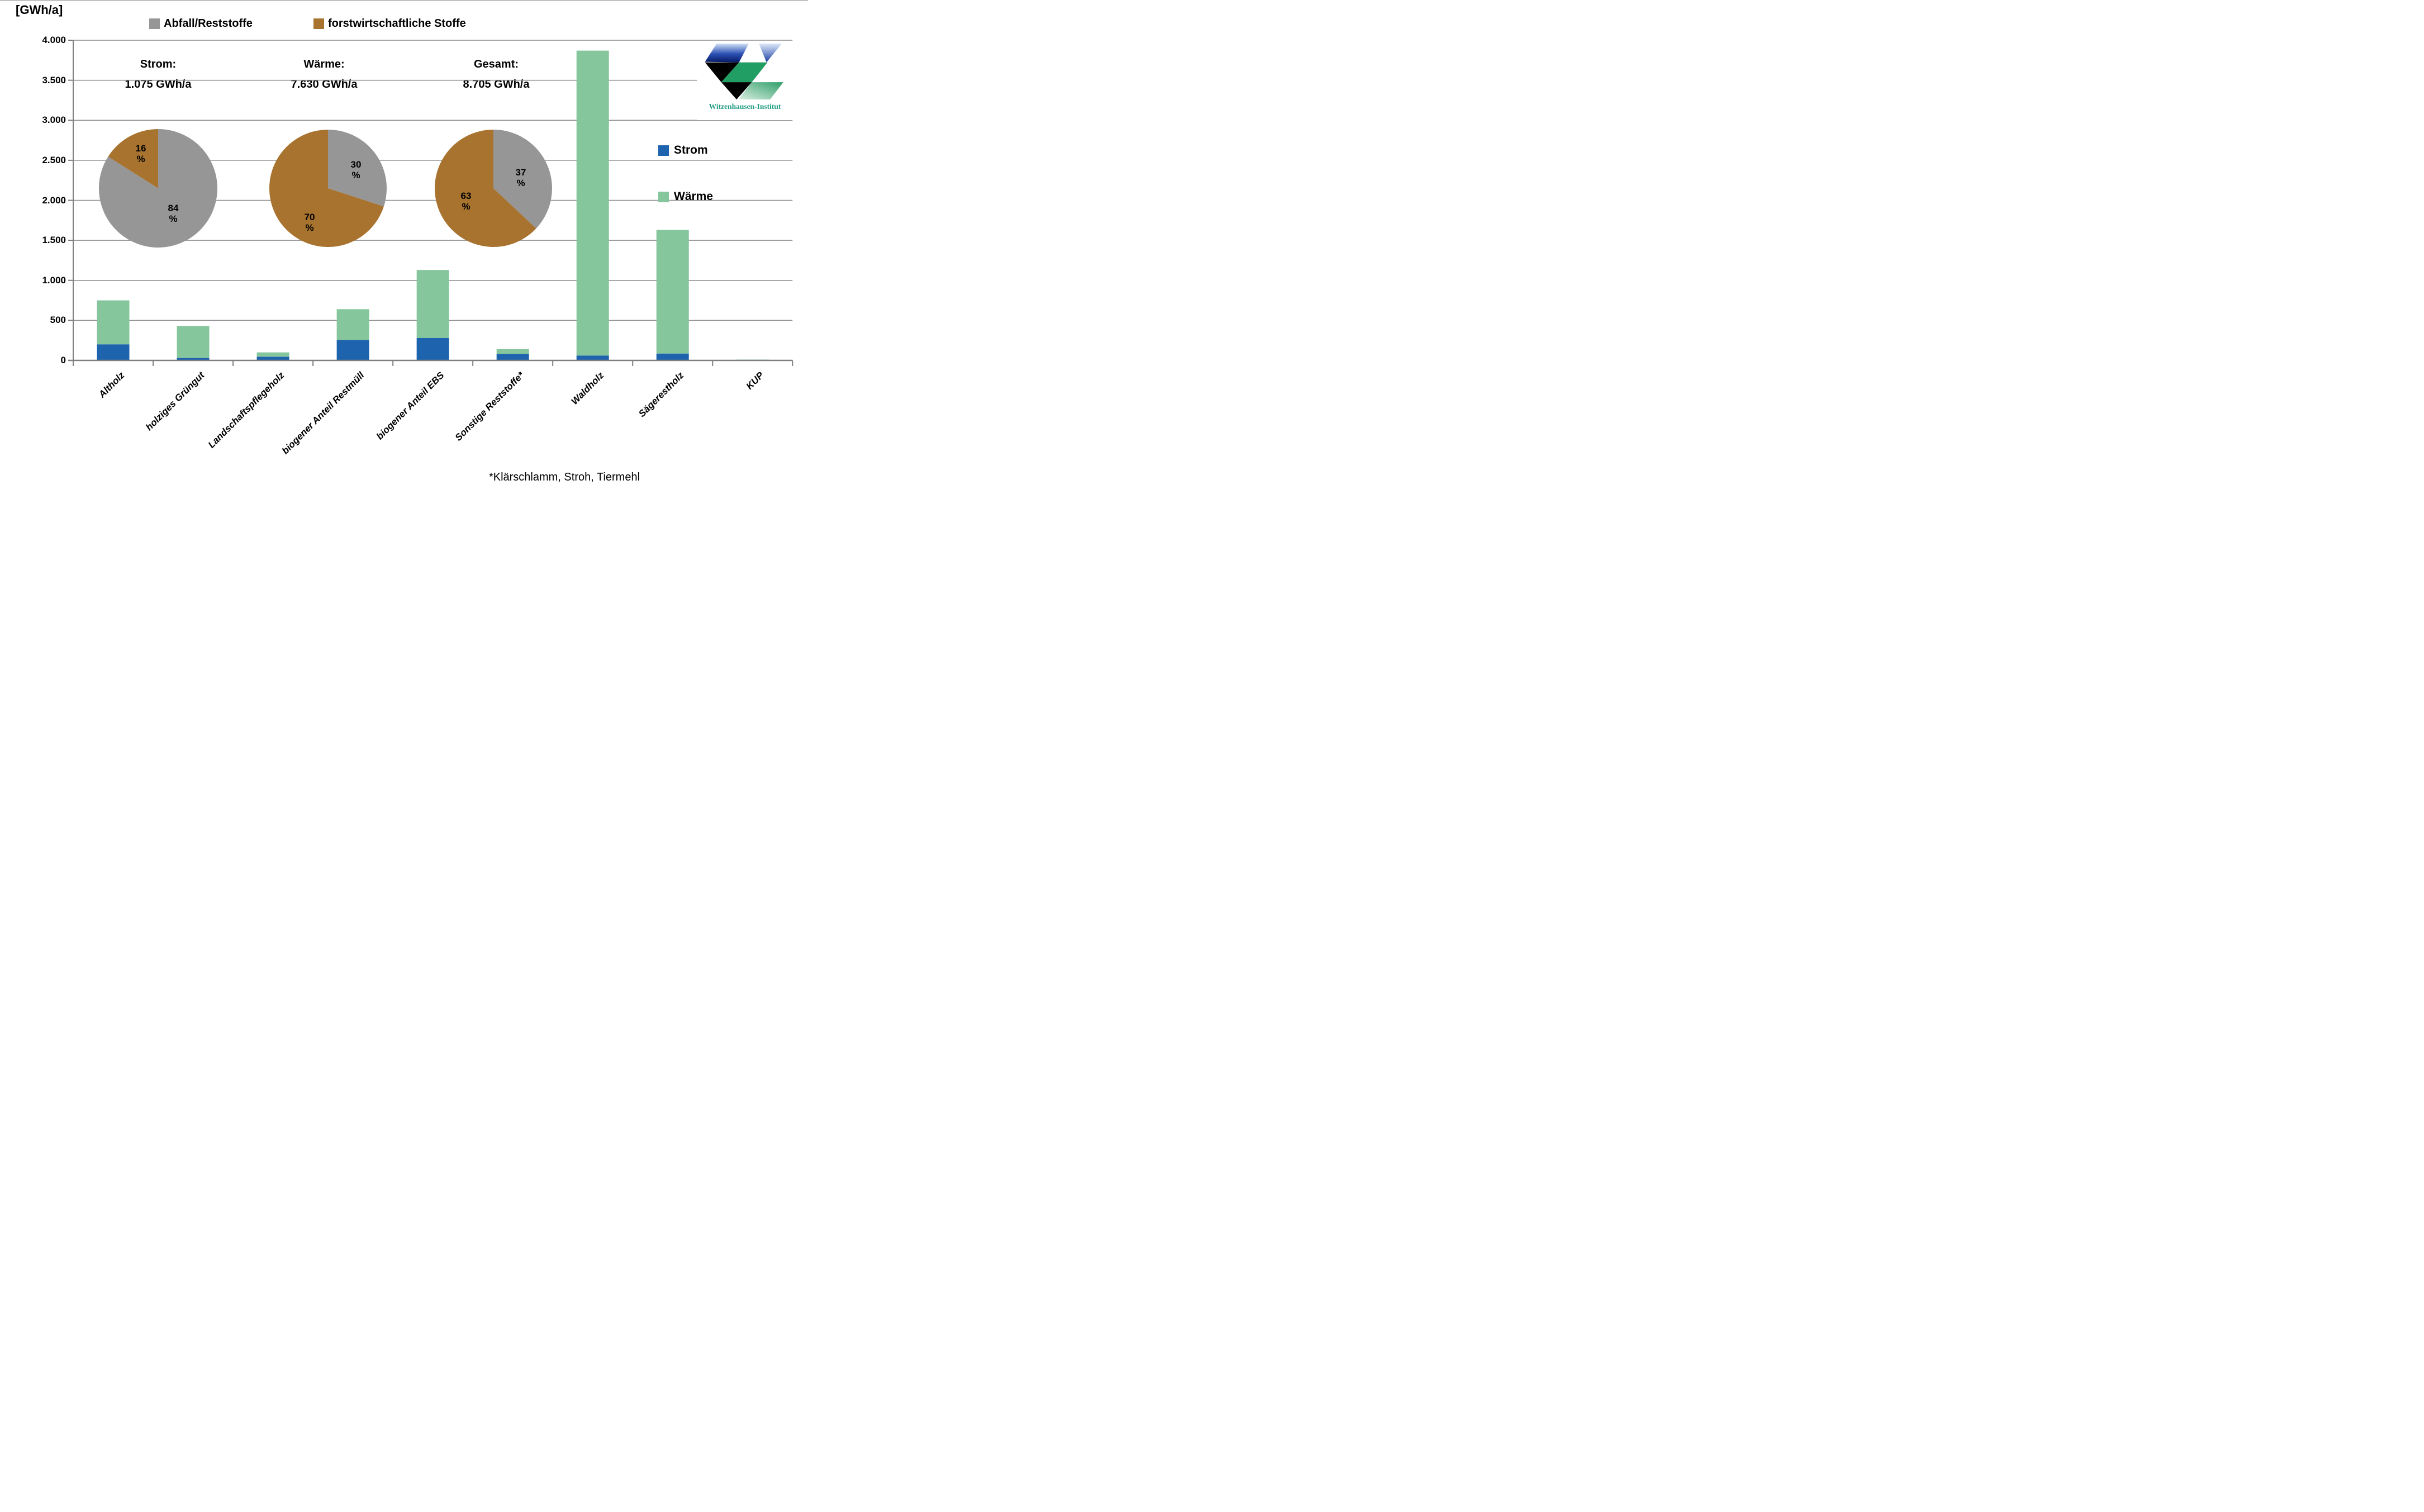  What do you see at coordinates (140, 153) in the screenshot?
I see `pie-0-percent-label-forst: 16%` at bounding box center [140, 153].